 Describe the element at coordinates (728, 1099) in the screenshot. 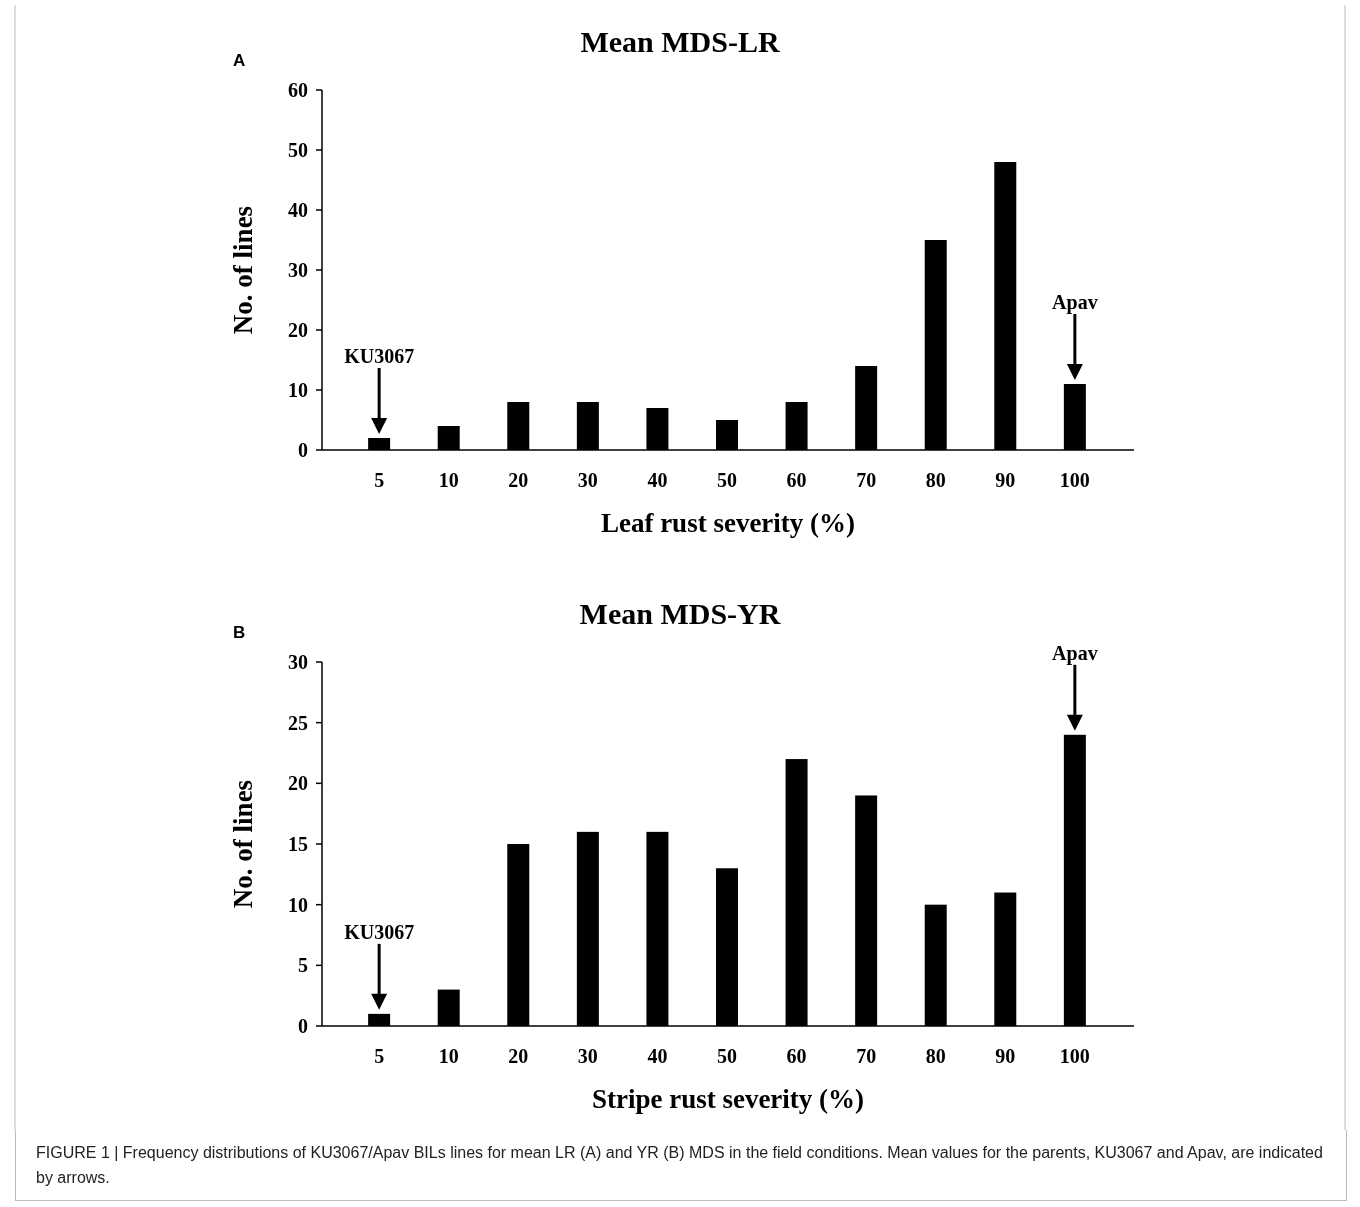

I see `x-axis-title: Stripe rust severity (%)` at that location.